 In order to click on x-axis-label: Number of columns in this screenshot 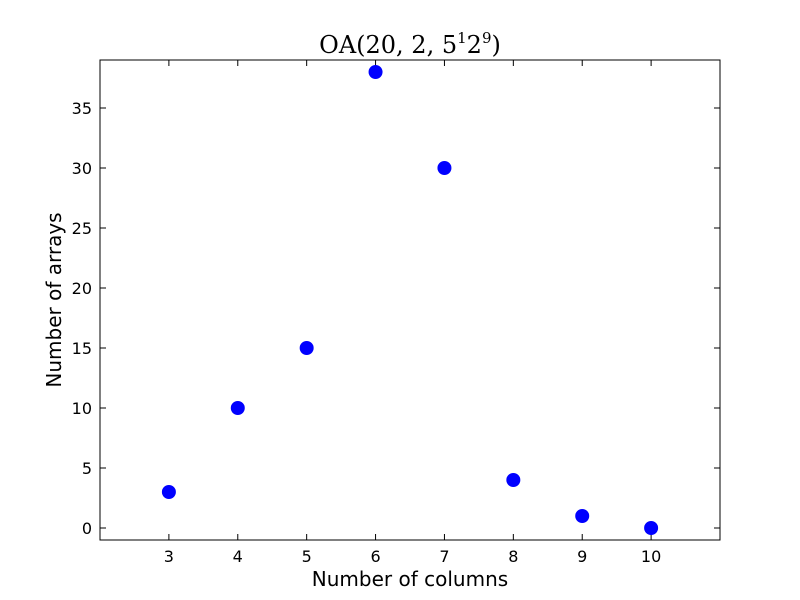, I will do `click(410, 579)`.